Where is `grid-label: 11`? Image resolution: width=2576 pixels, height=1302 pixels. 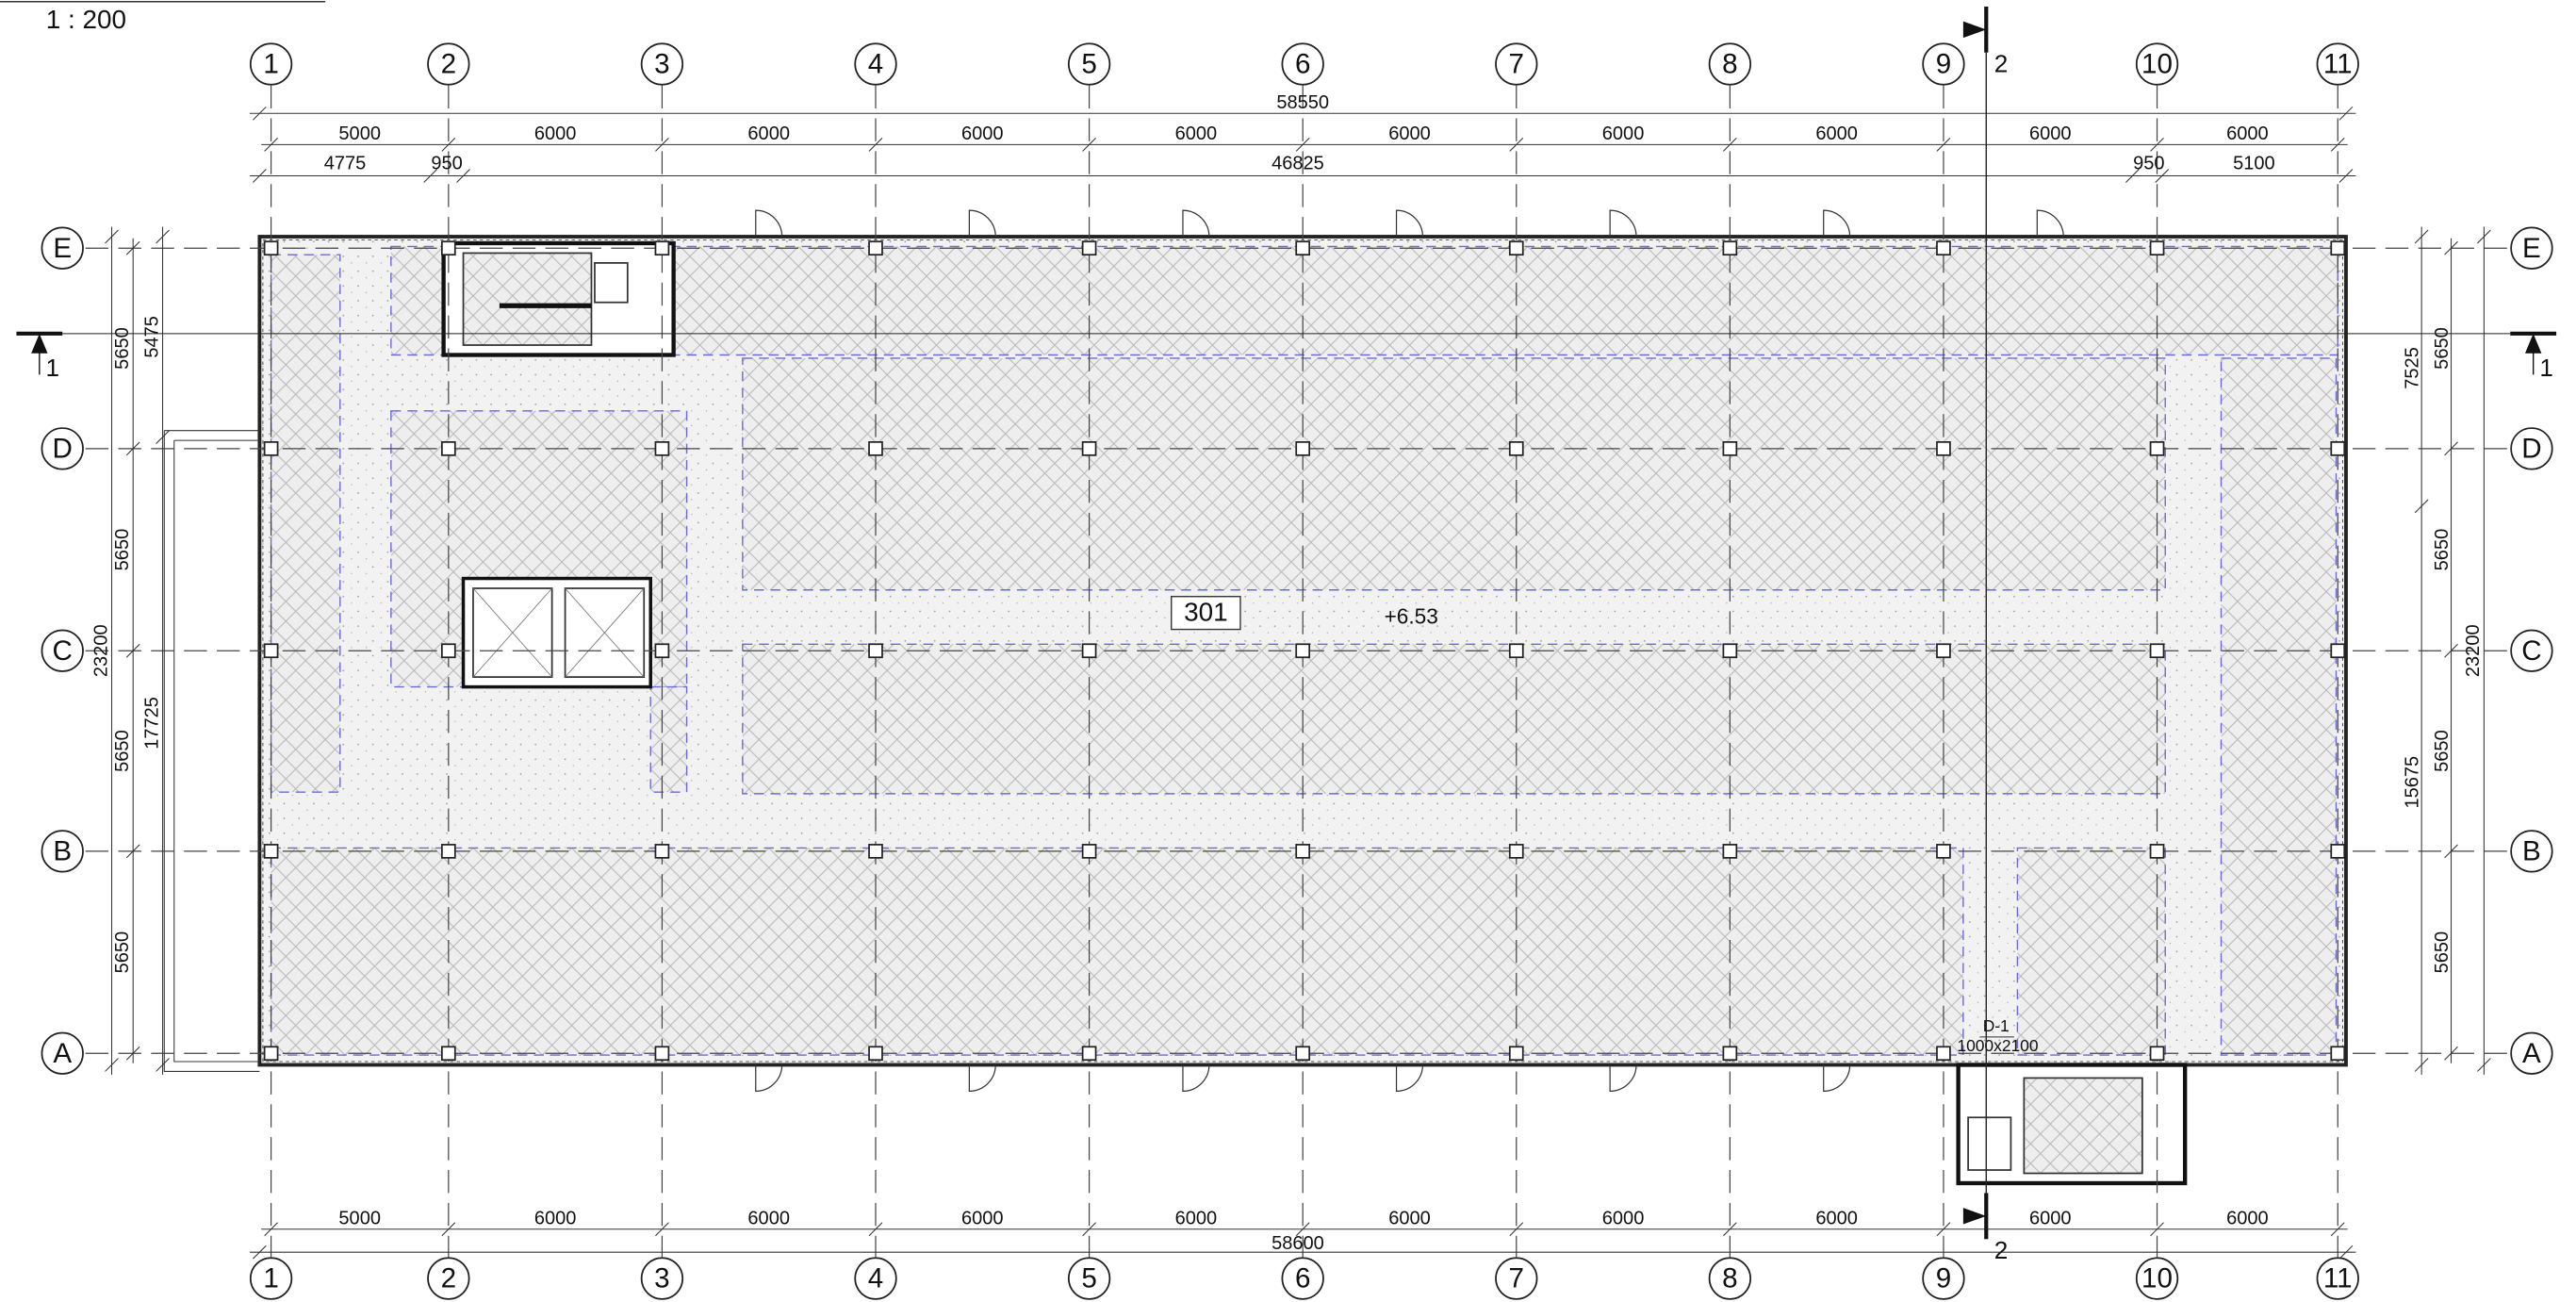 grid-label: 11 is located at coordinates (2338, 64).